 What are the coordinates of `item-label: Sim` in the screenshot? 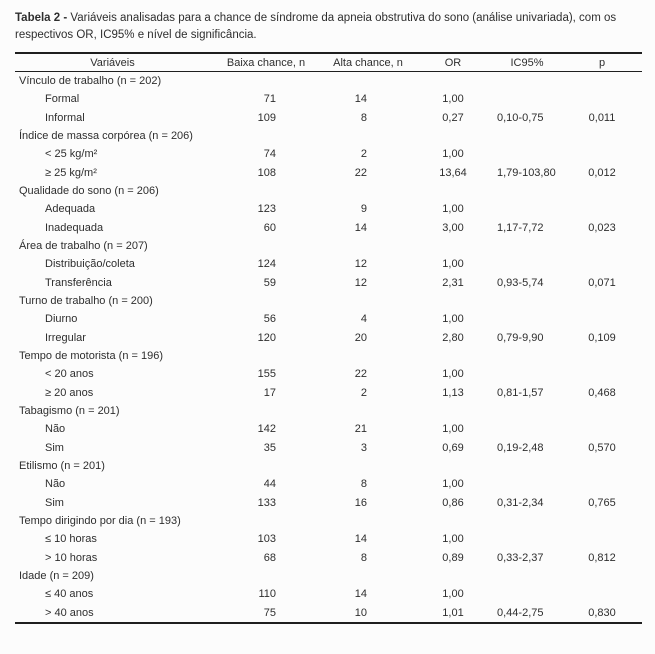 It's located at (54, 502).